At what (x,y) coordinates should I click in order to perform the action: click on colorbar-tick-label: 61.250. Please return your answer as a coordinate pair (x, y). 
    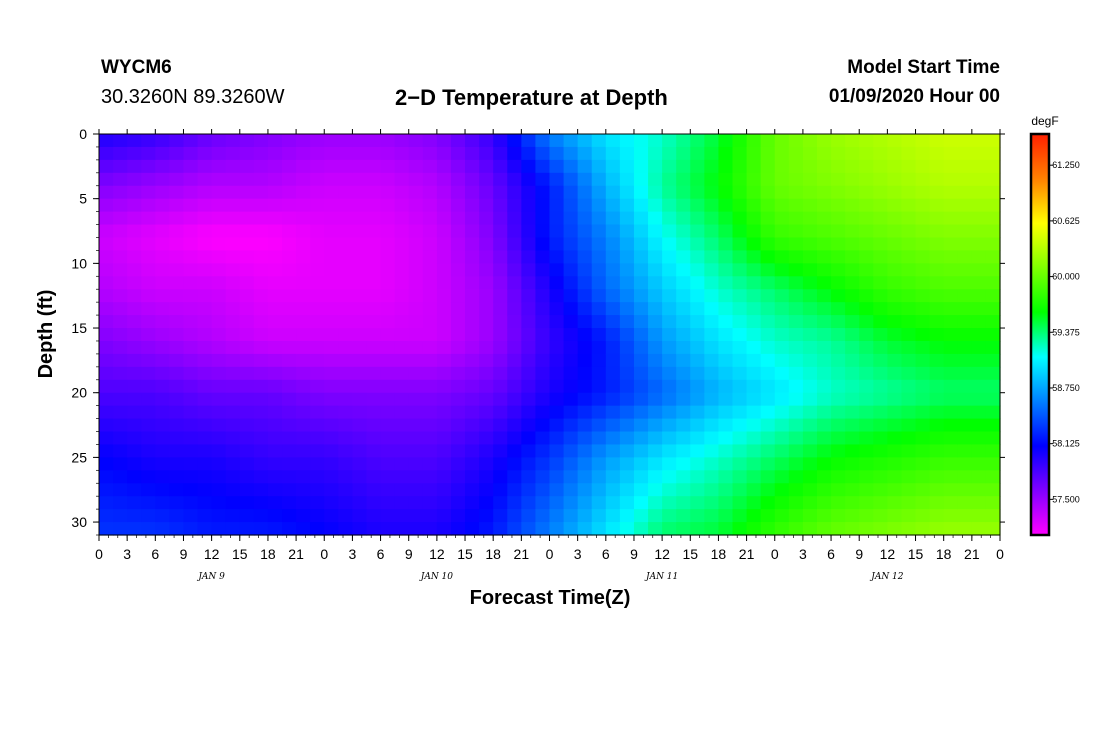
    Looking at the image, I should click on (1066, 165).